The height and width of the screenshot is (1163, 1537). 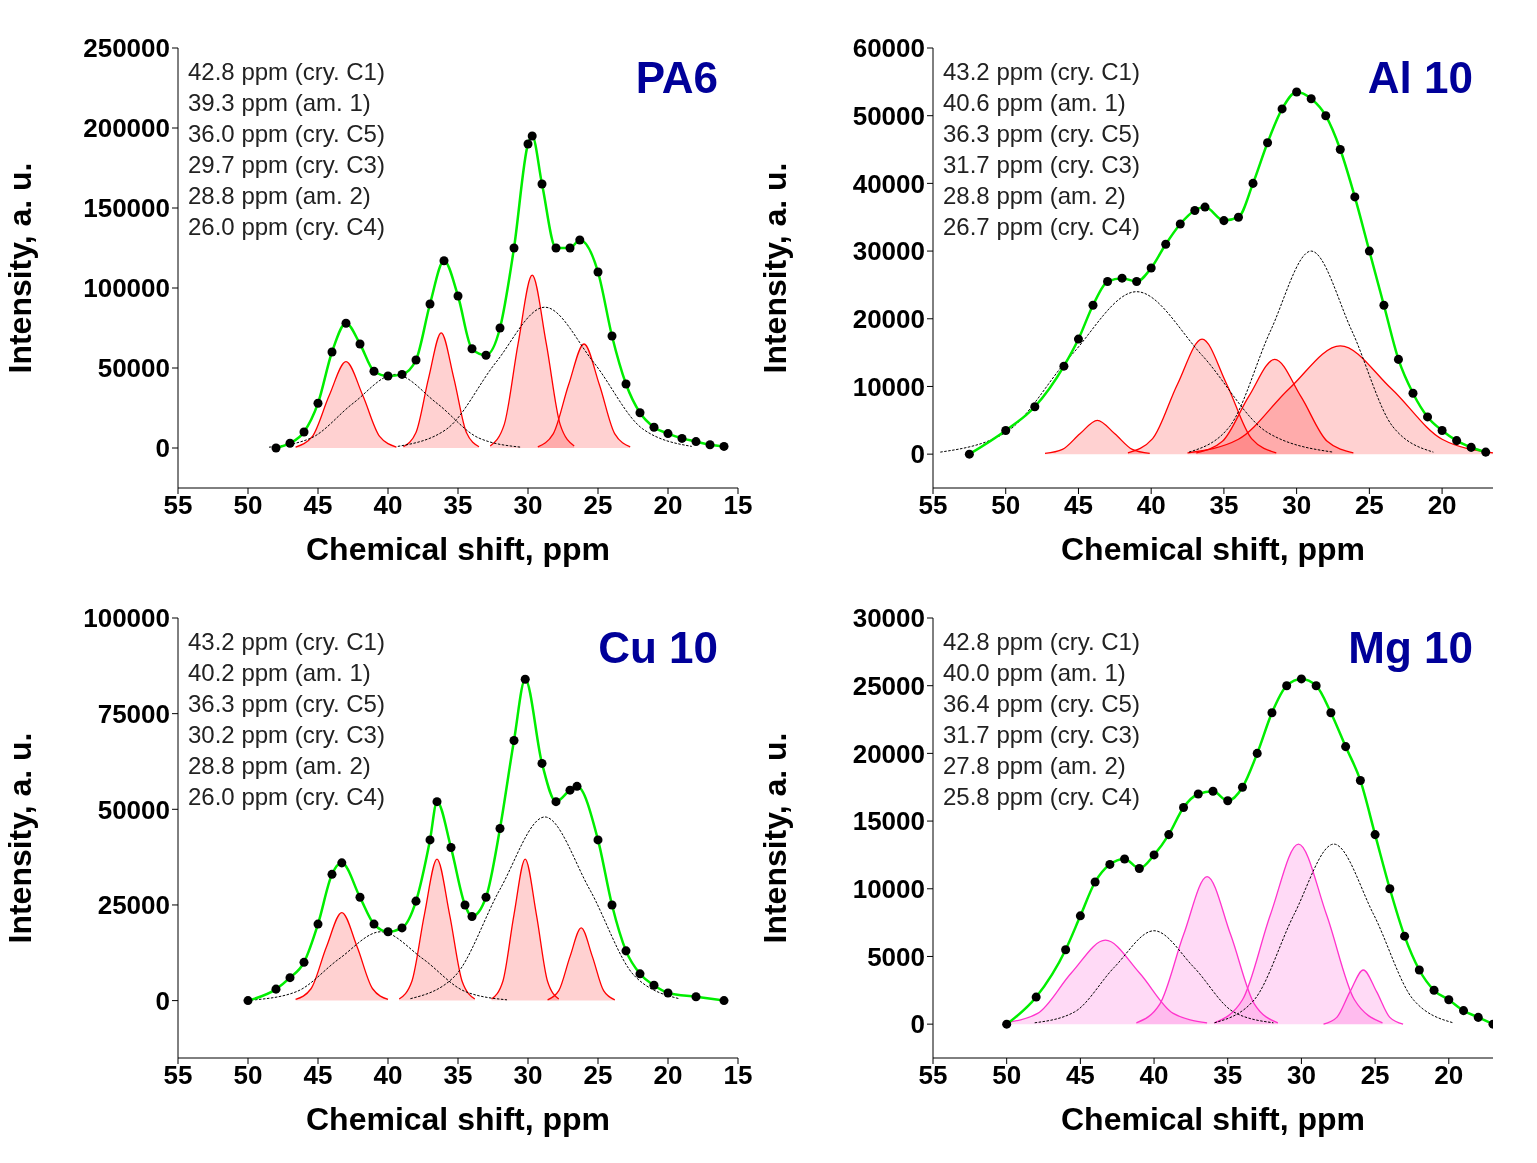 What do you see at coordinates (126, 208) in the screenshot?
I see `y-tick-label: 150000` at bounding box center [126, 208].